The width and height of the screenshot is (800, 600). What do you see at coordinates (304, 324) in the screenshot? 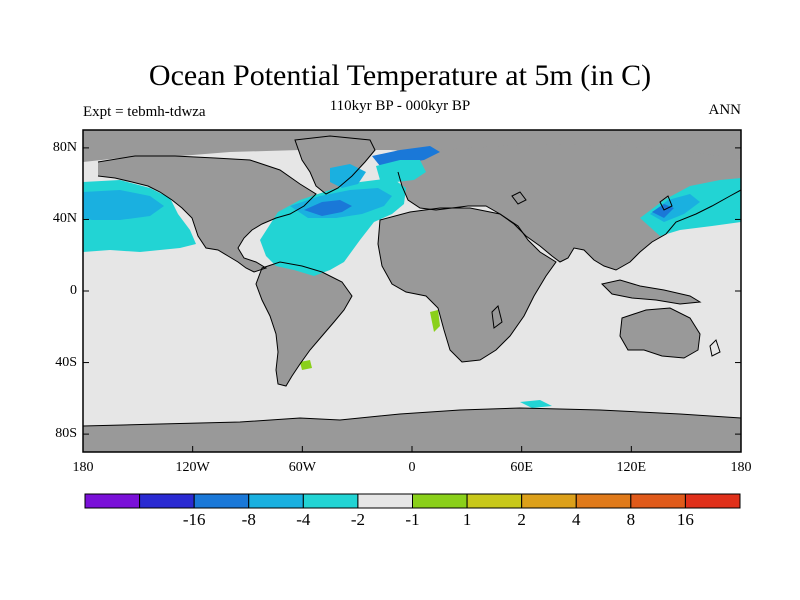
I see `south-america-land` at bounding box center [304, 324].